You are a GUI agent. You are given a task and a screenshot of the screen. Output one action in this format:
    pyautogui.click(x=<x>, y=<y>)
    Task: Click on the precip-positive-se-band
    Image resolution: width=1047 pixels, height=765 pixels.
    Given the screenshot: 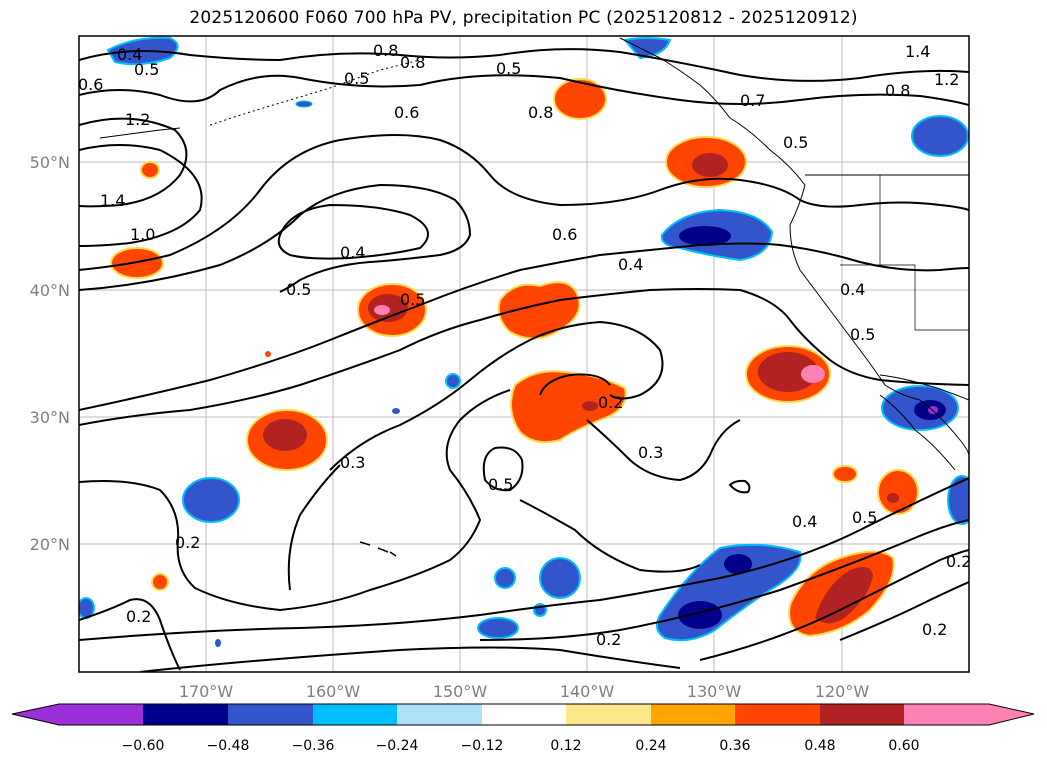 What is the action you would take?
    pyautogui.click(x=841, y=594)
    